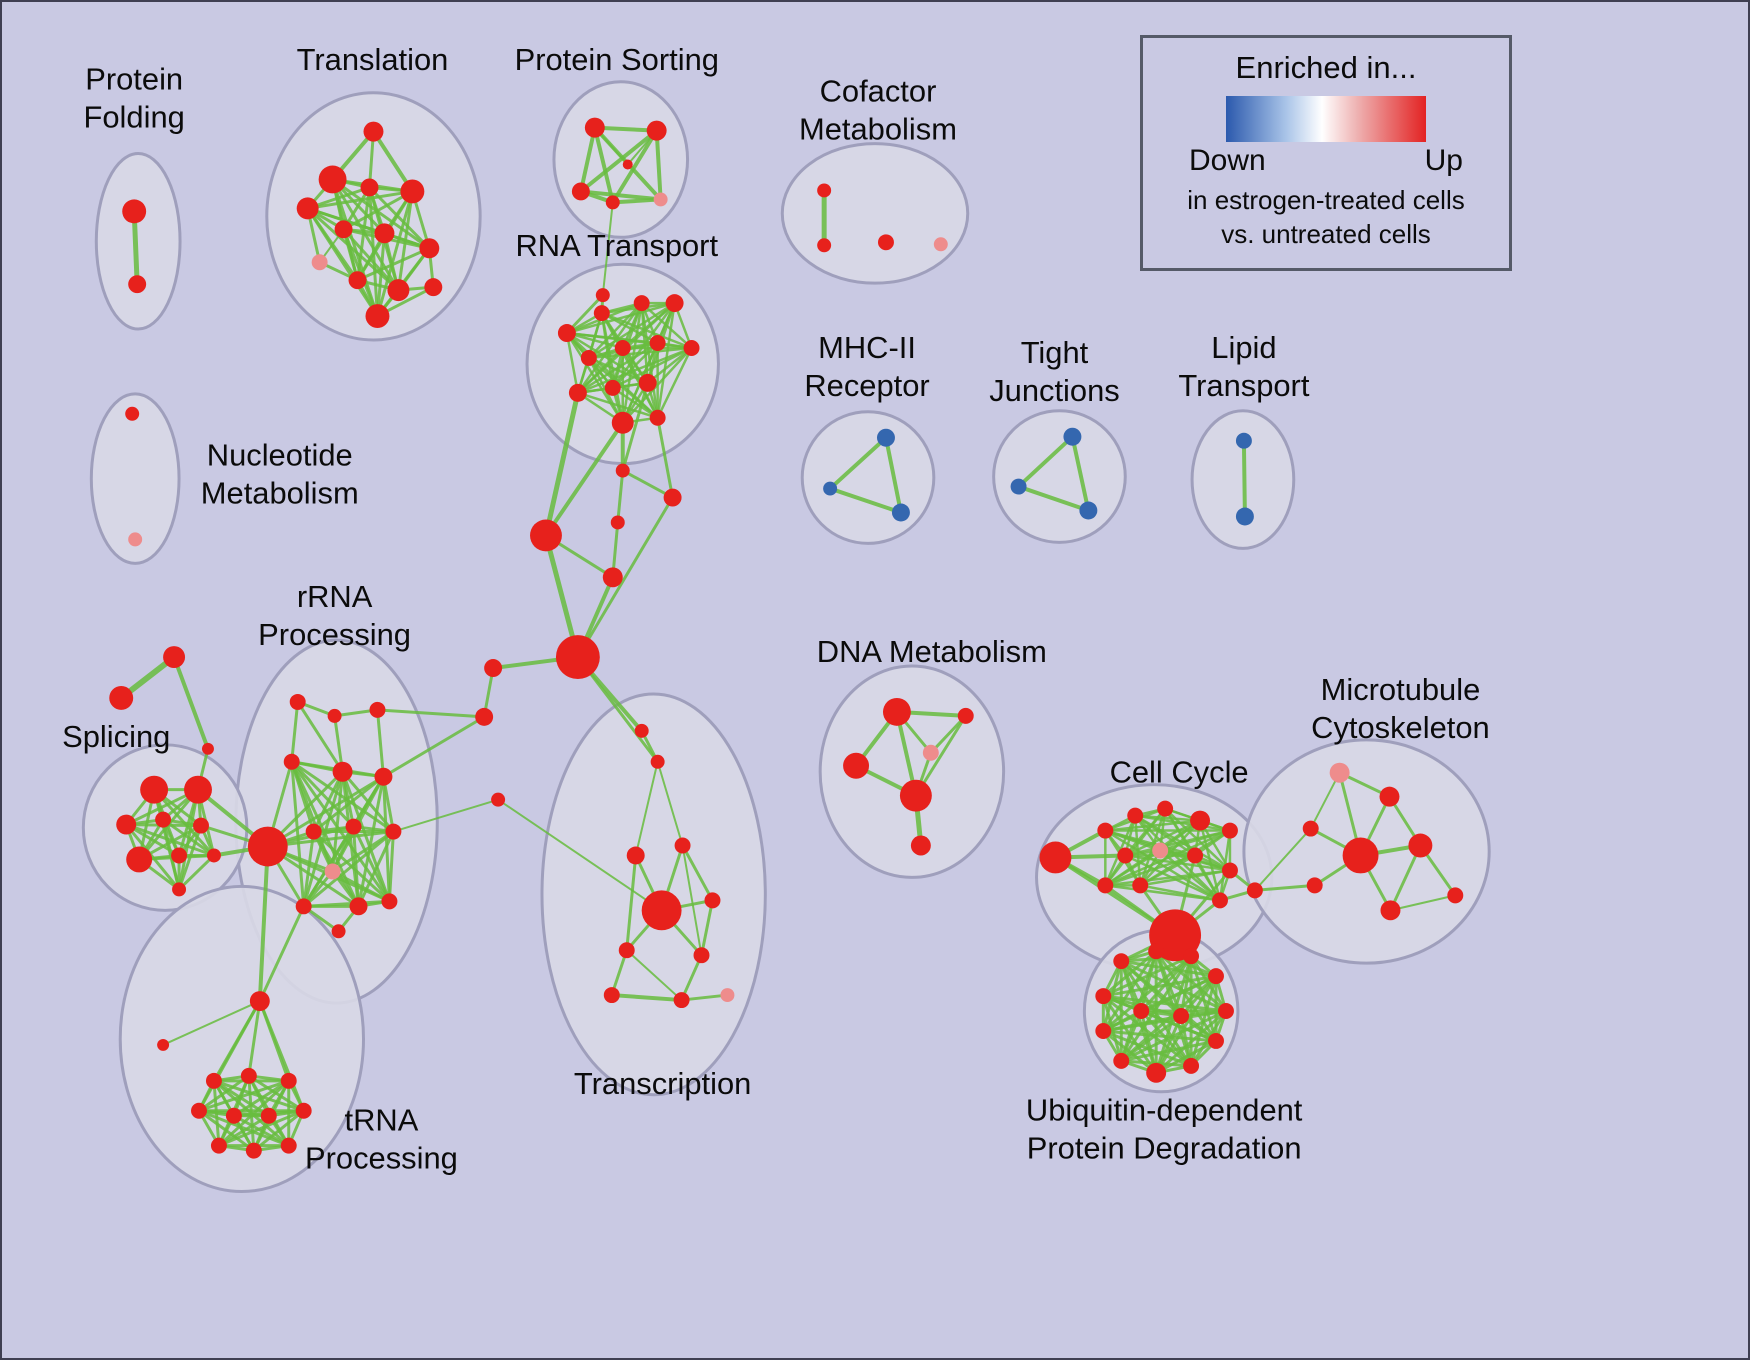 The height and width of the screenshot is (1360, 1750). I want to click on node-tn7, so click(268, 1115).